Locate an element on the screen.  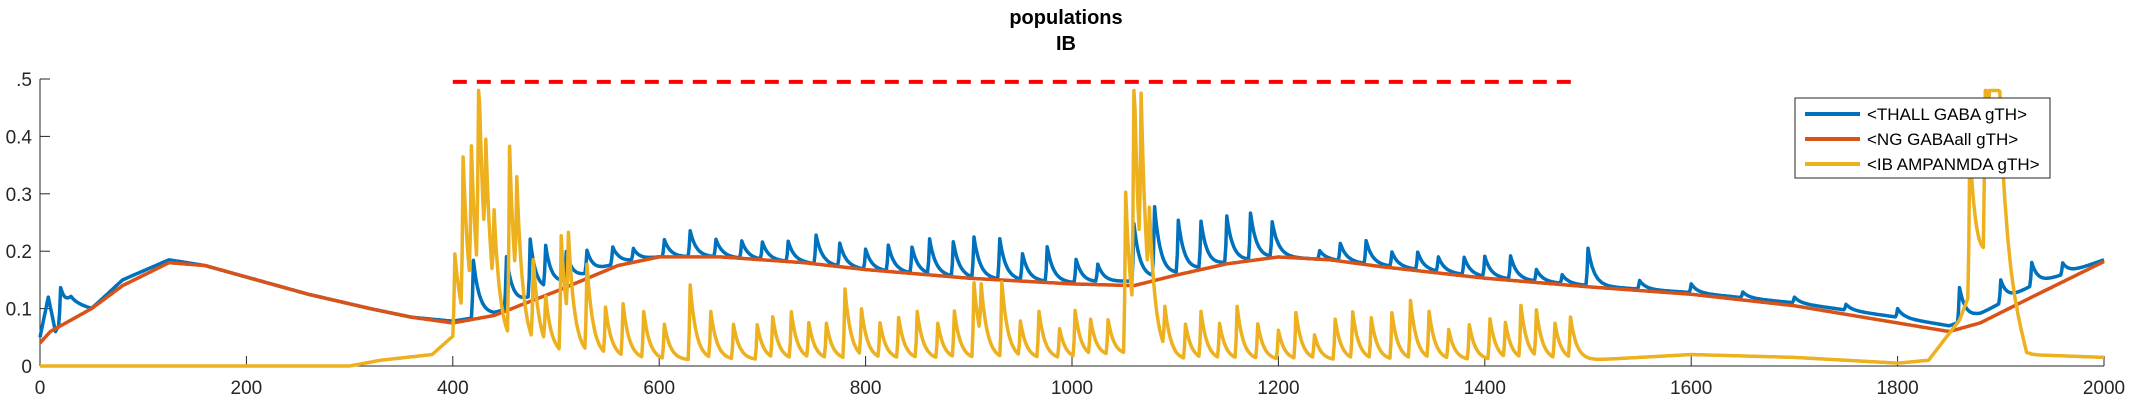
x-tick-label: 1600 is located at coordinates (1691, 388).